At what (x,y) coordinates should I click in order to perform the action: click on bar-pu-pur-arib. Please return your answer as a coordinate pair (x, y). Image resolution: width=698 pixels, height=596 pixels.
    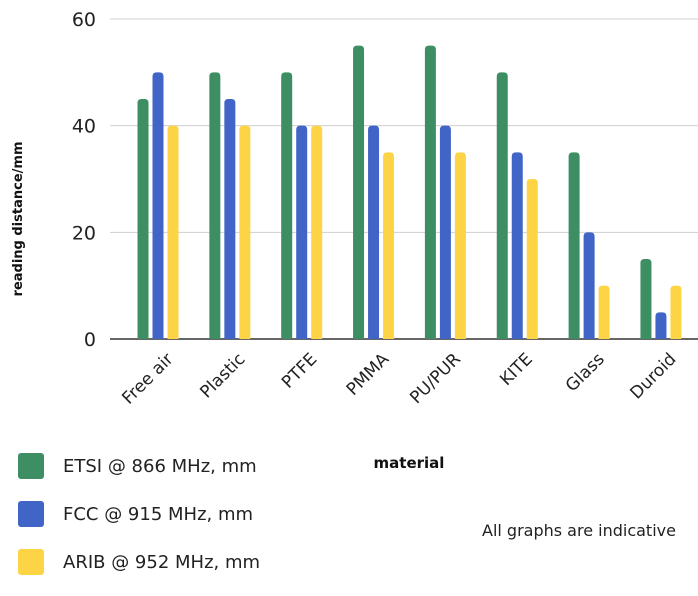
    Looking at the image, I should click on (460, 245).